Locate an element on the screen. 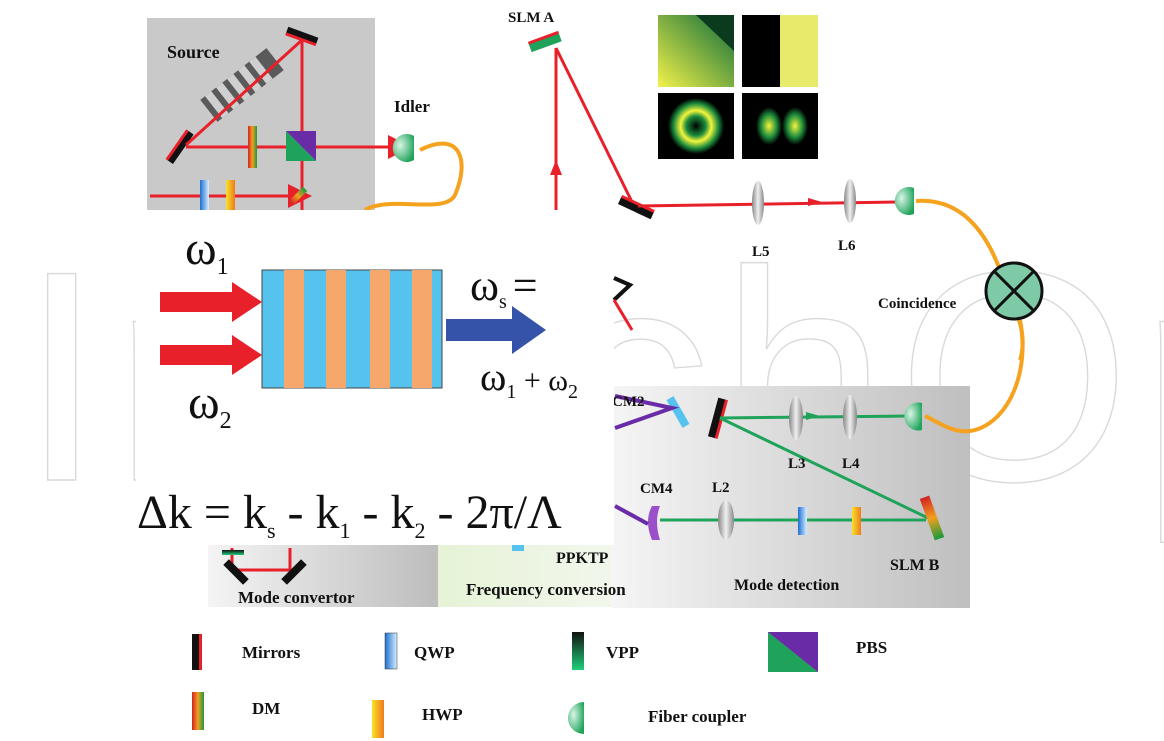  partial-beam is located at coordinates (623, 315).